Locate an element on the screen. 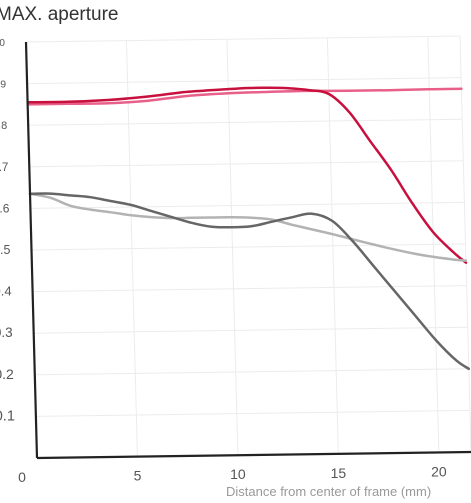  y-axis-line is located at coordinates (31, 250).